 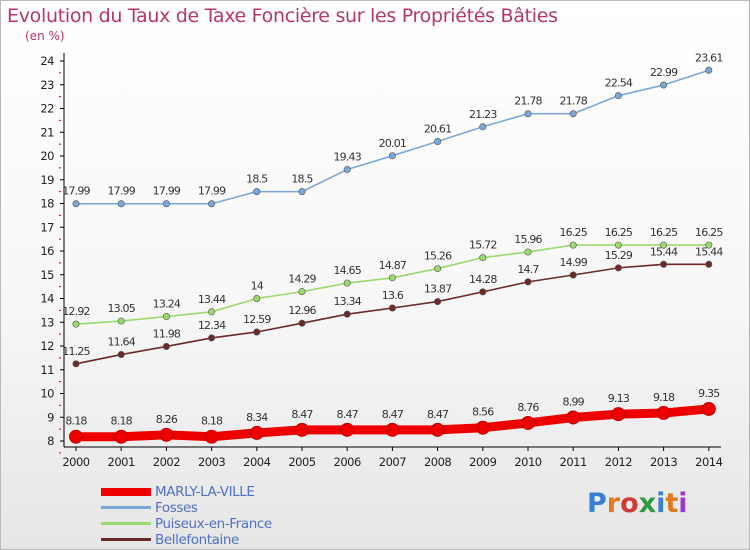 I want to click on data-label: 15.29, so click(x=619, y=255).